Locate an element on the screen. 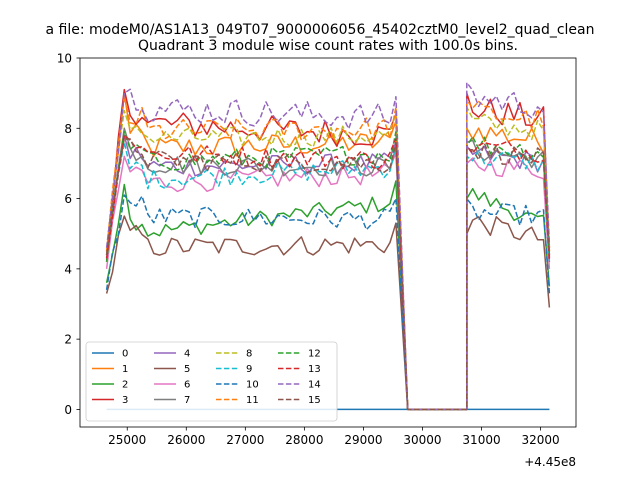 Image resolution: width=640 pixels, height=480 pixels. x-tick-label: 28000 is located at coordinates (304, 440).